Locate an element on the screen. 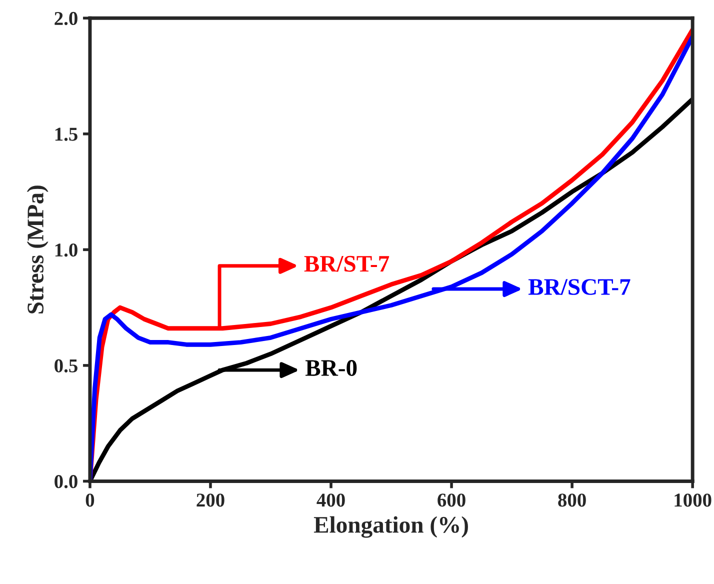  x-tick-label: 800 is located at coordinates (572, 500).